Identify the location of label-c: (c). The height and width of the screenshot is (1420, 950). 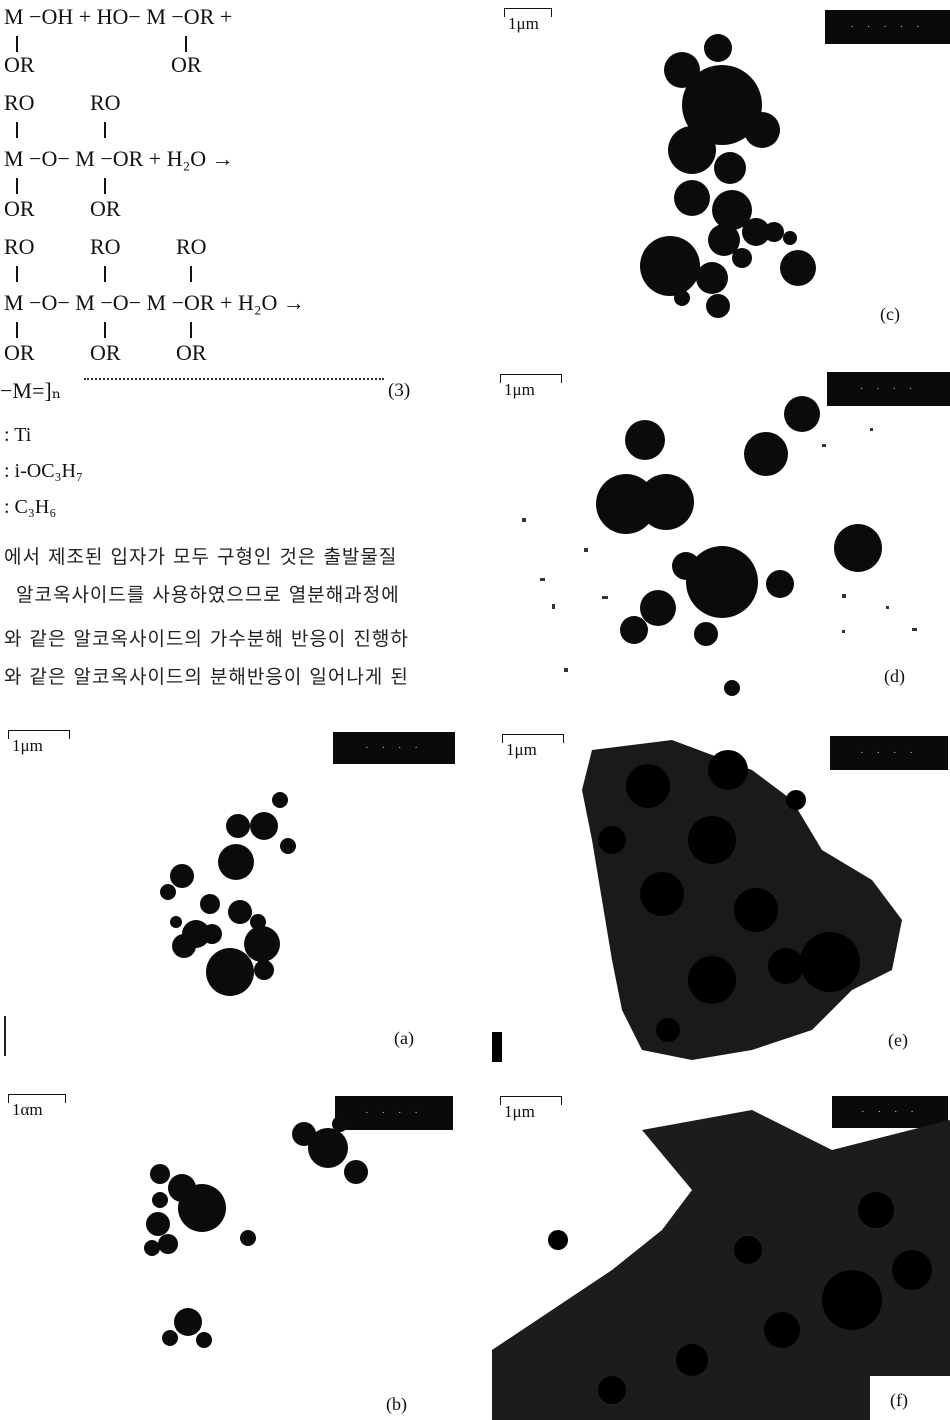
(890, 314).